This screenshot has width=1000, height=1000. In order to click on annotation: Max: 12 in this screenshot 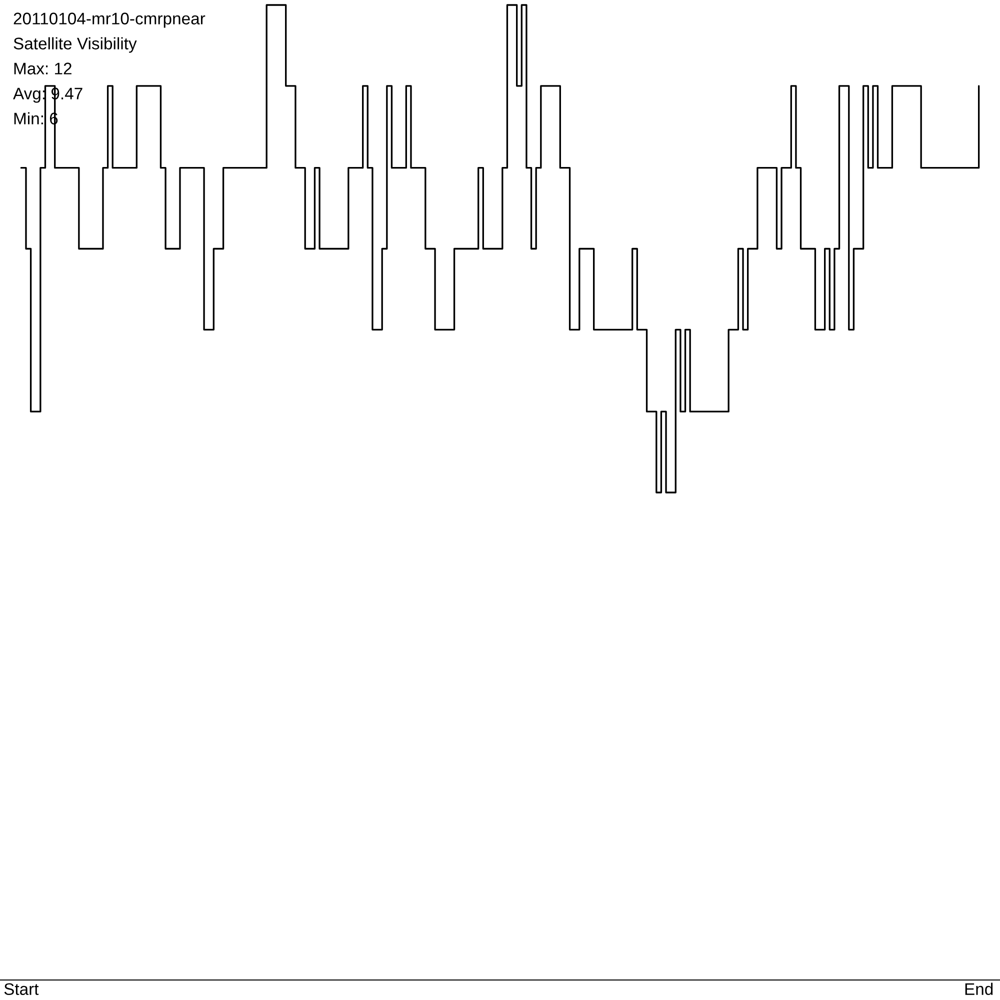, I will do `click(43, 68)`.